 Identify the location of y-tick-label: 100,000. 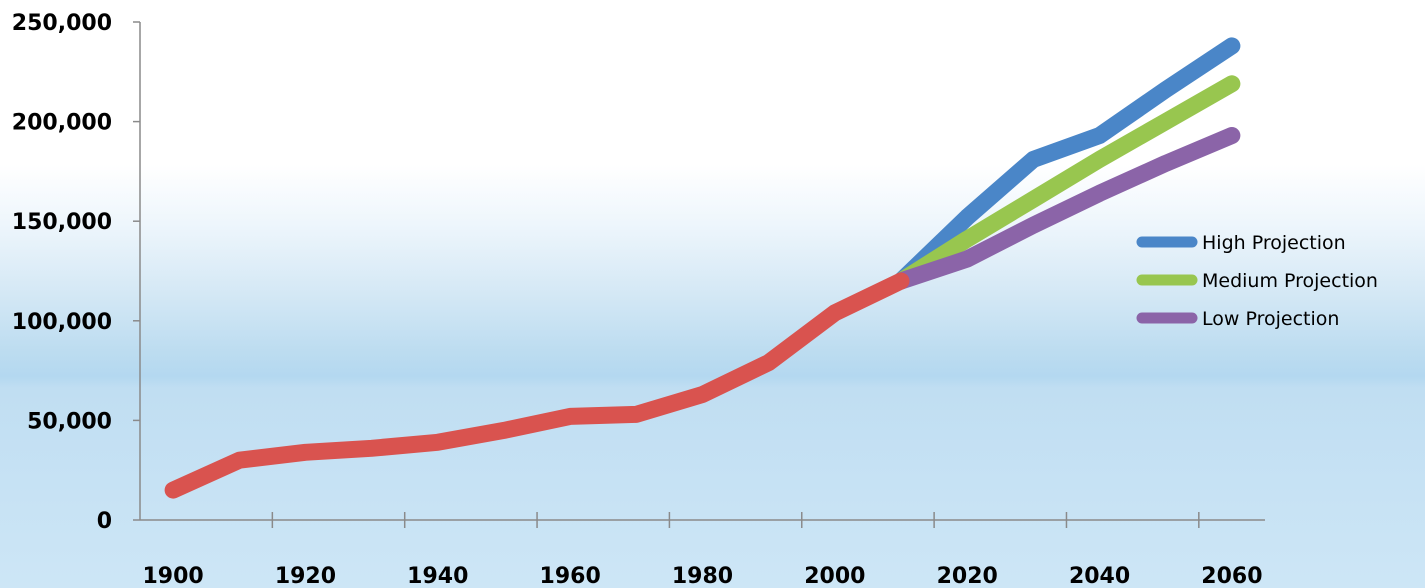
(62, 322).